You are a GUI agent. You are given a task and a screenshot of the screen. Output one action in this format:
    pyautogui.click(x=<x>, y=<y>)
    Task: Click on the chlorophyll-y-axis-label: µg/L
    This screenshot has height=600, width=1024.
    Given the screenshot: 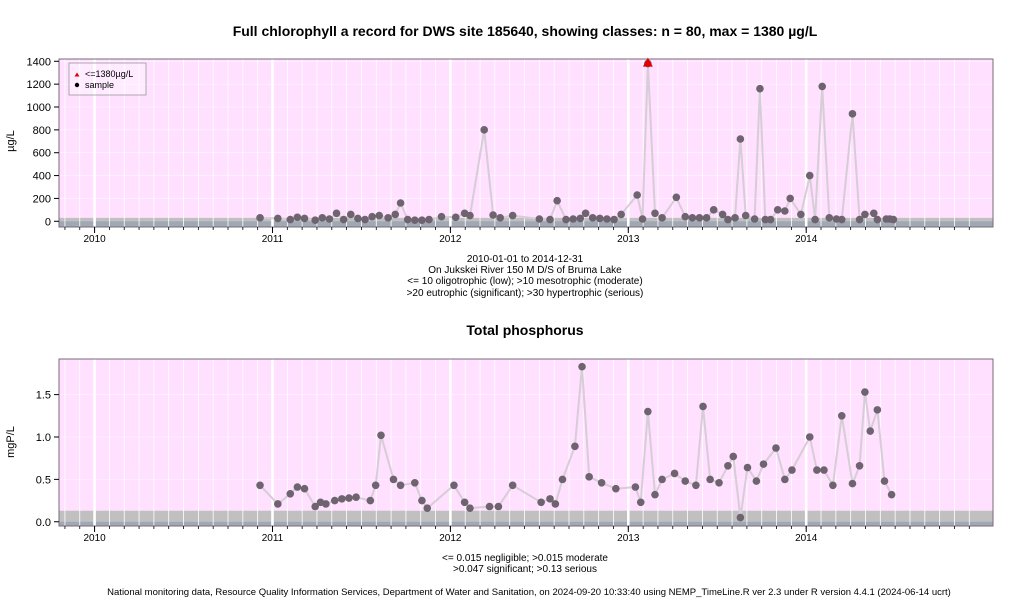 What is the action you would take?
    pyautogui.click(x=11, y=141)
    